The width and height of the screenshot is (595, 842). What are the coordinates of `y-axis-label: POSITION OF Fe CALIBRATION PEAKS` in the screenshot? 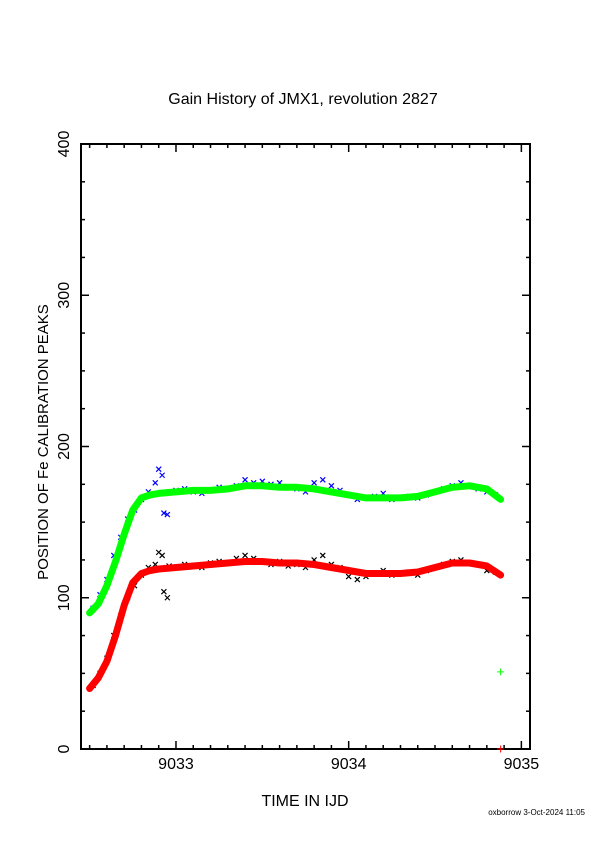 It's located at (43, 442).